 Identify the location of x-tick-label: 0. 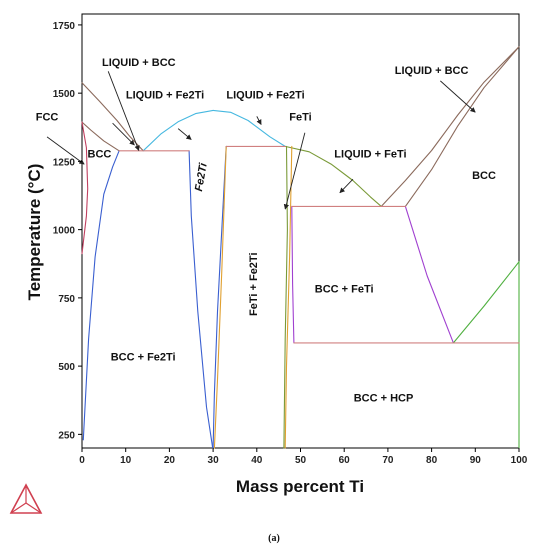
(82, 460).